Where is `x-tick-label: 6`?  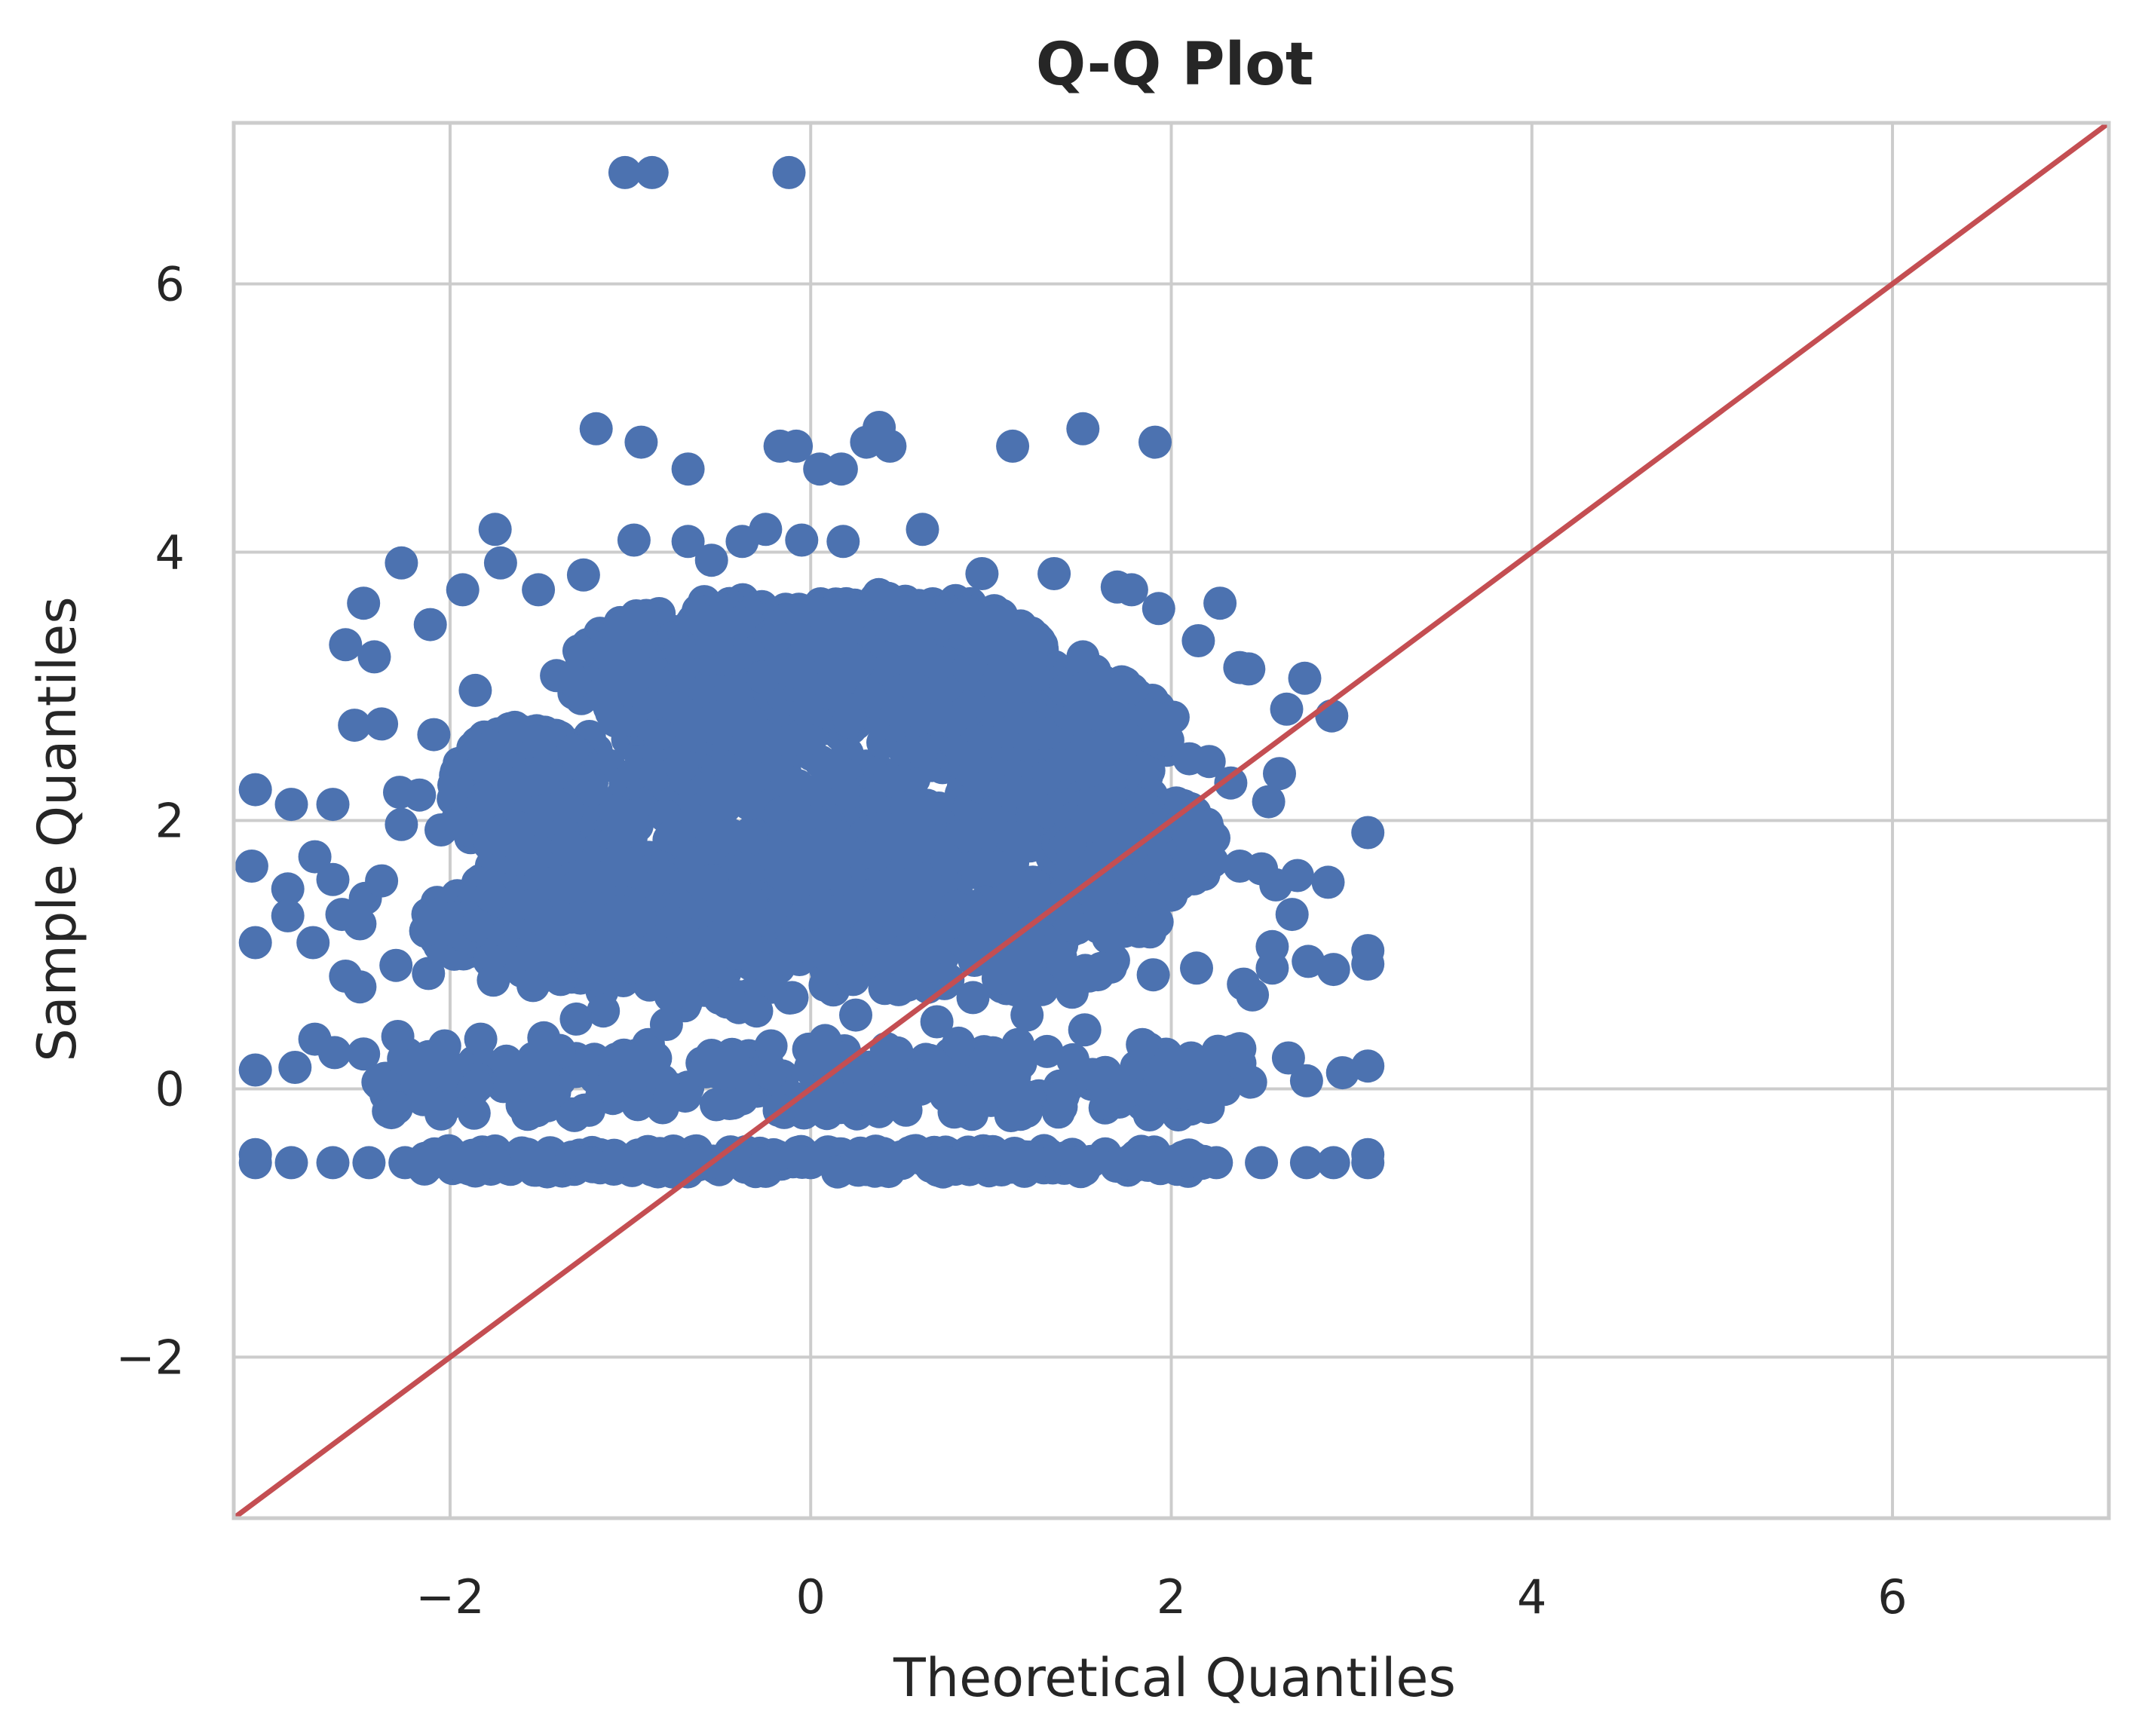 x-tick-label: 6 is located at coordinates (1892, 1596).